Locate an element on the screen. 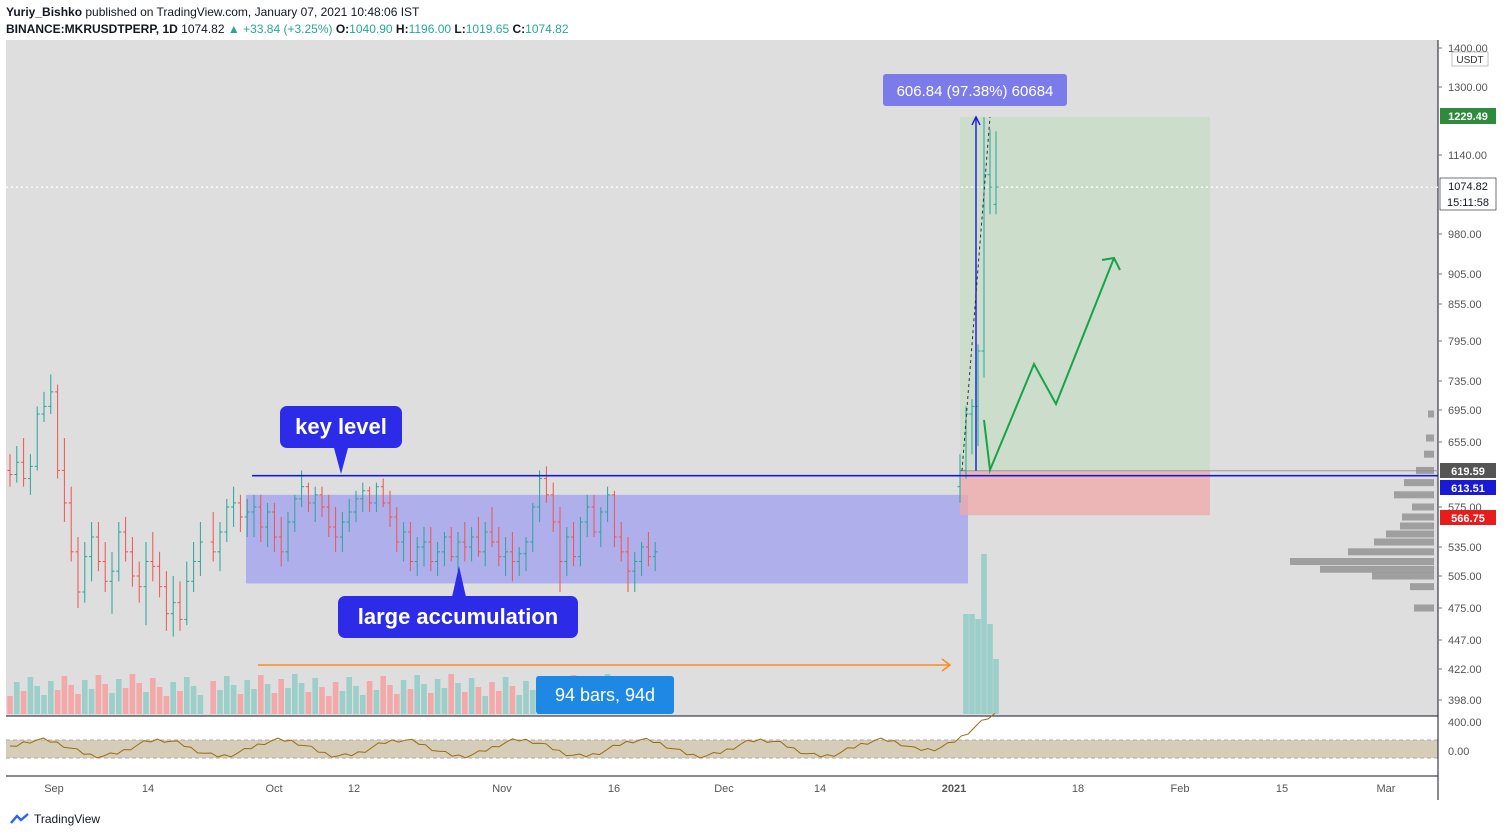 The image size is (1508, 838). oscillator-tick-label: 400.00 is located at coordinates (1465, 723).